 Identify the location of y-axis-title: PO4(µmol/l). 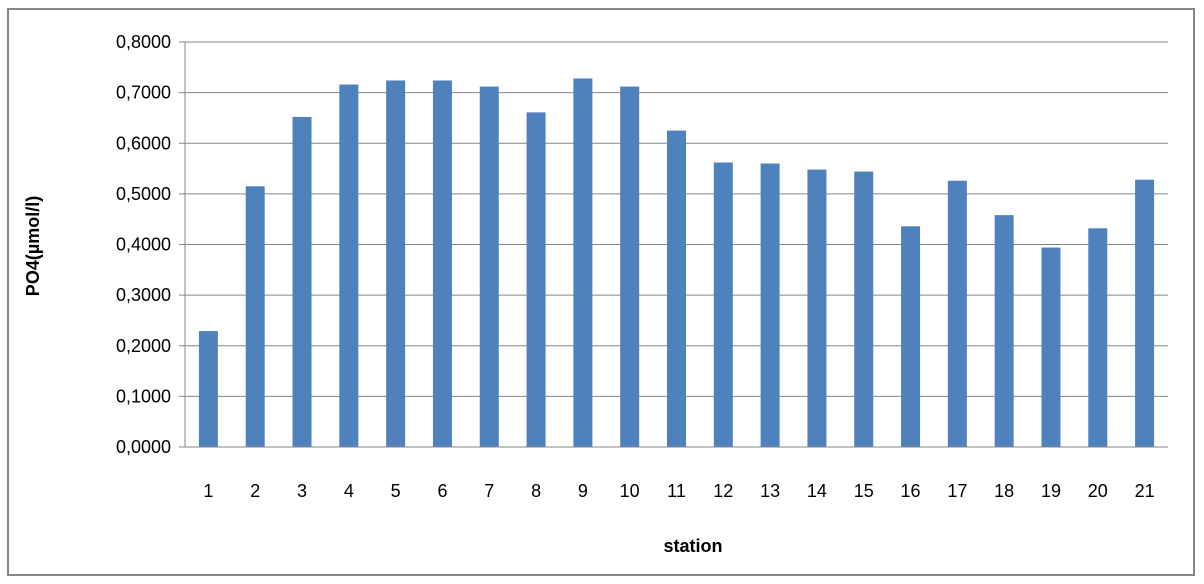
(33, 246).